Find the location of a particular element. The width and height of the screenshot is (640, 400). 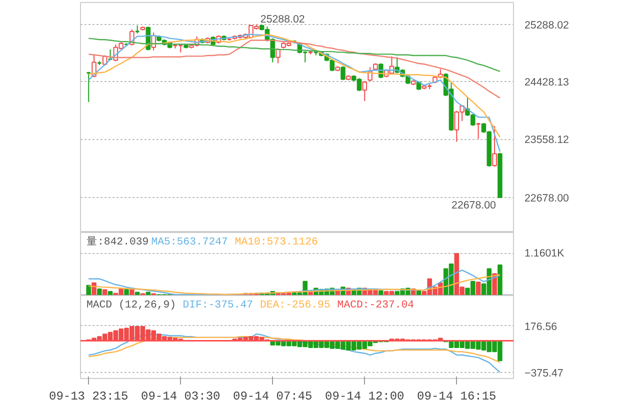

annotation: 量:842.039 is located at coordinates (117, 242).